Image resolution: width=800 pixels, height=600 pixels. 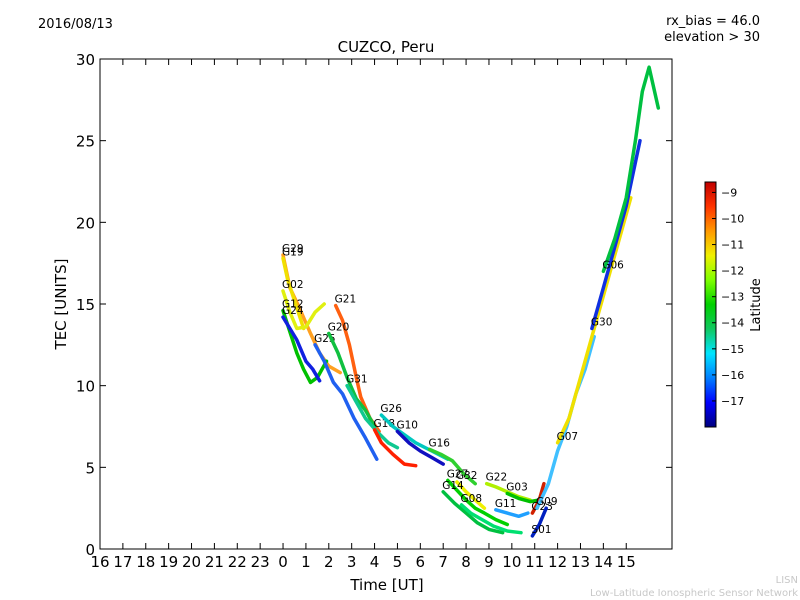 What do you see at coordinates (466, 562) in the screenshot?
I see `x-tick-label: 8` at bounding box center [466, 562].